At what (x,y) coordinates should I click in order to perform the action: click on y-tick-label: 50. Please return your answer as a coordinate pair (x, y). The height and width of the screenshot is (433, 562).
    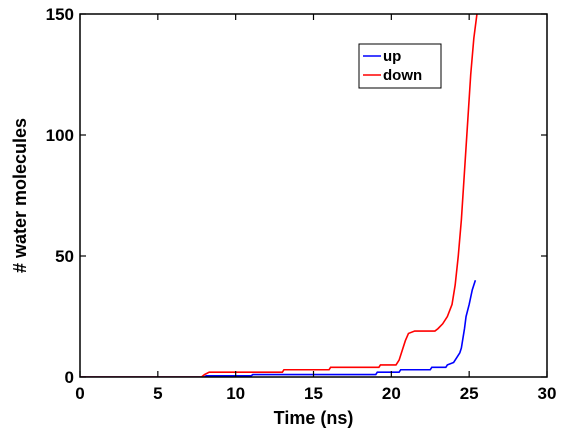
    Looking at the image, I should click on (64, 256).